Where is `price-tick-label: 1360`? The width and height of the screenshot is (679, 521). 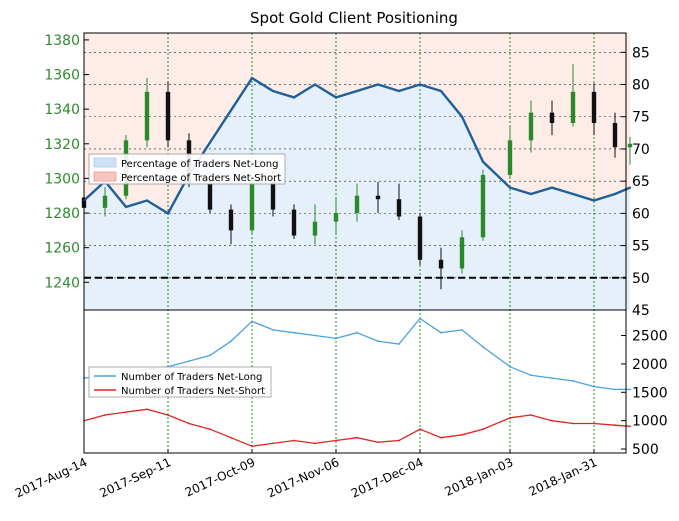
price-tick-label: 1360 is located at coordinates (62, 76).